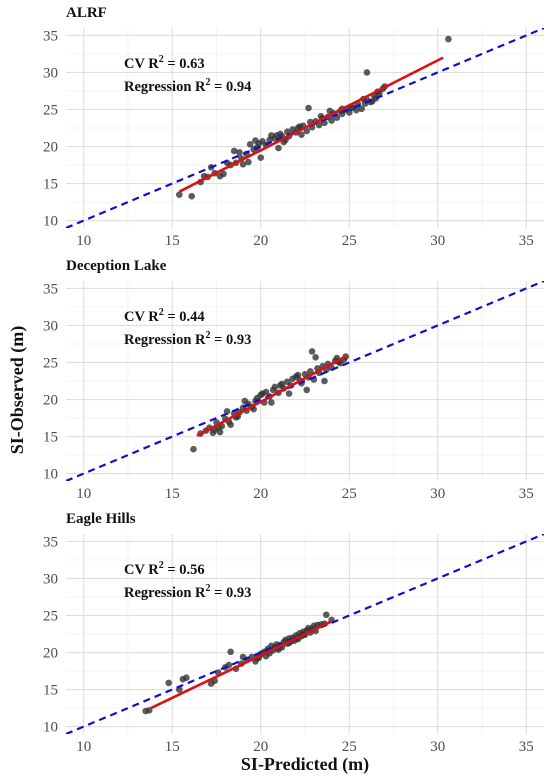  What do you see at coordinates (86, 13) in the screenshot?
I see `panel-title: ALRF` at bounding box center [86, 13].